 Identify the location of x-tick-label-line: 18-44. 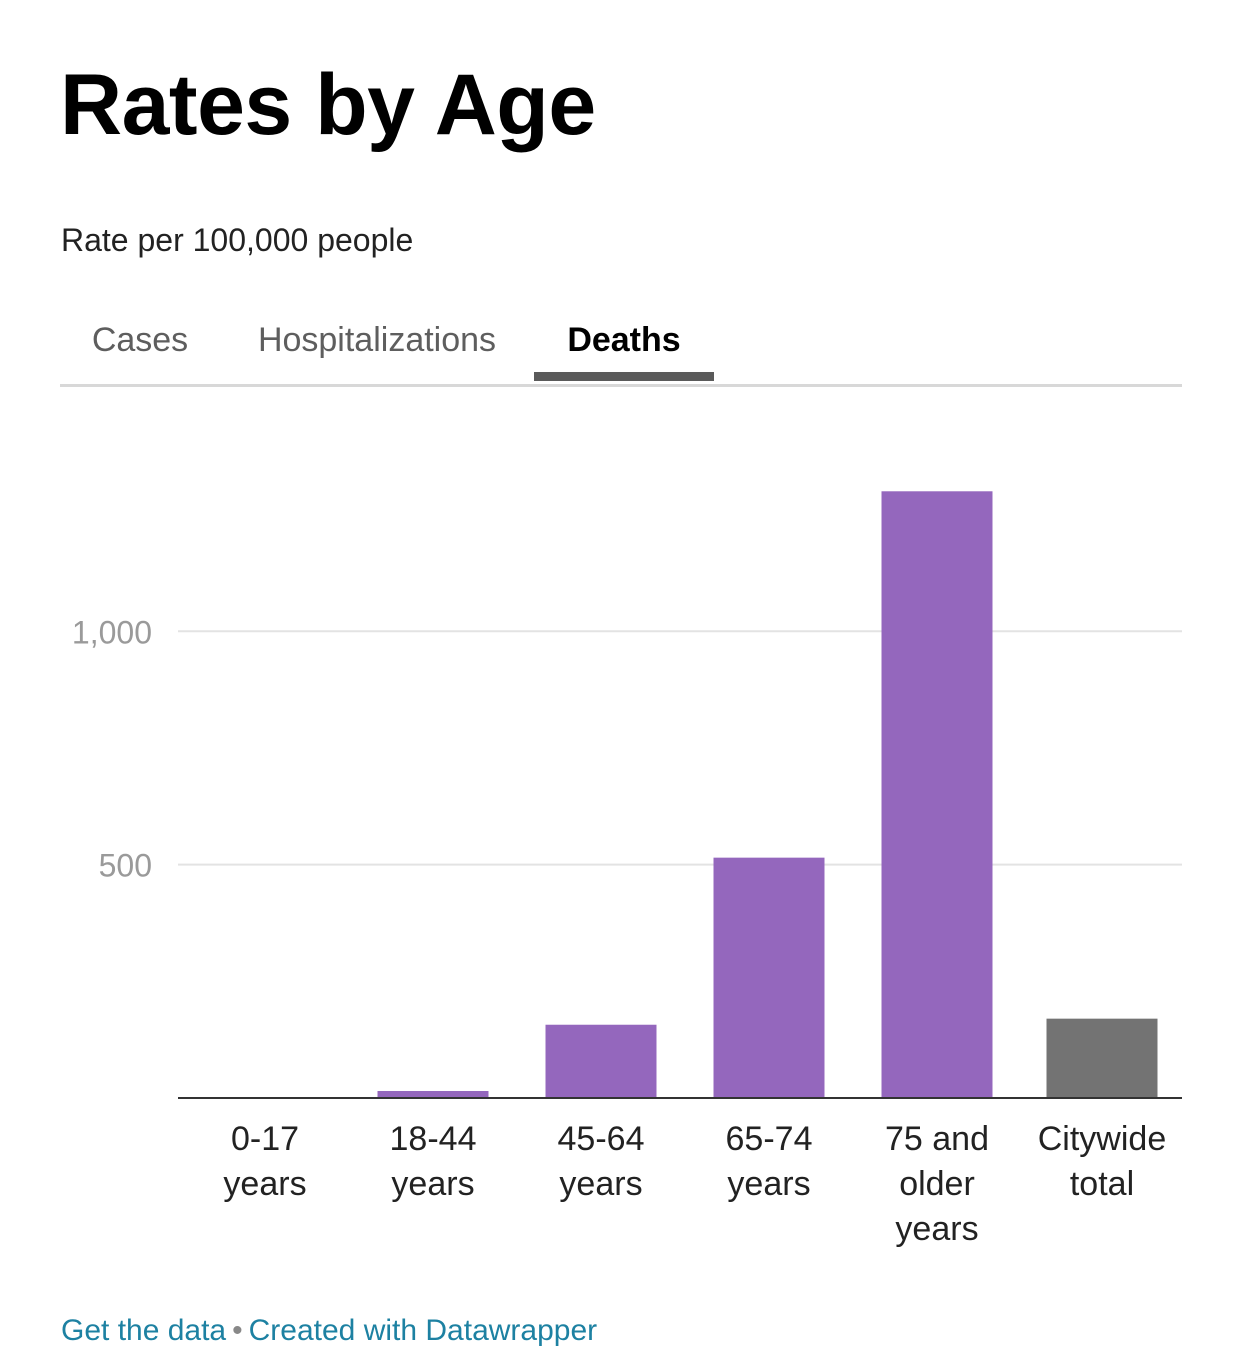
(433, 1139).